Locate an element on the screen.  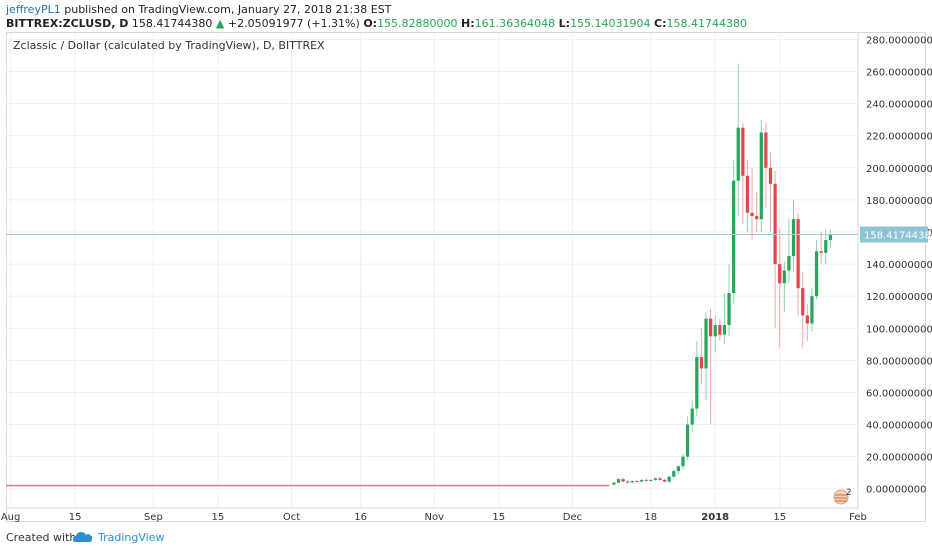
x-tick-label: 18 is located at coordinates (650, 517).